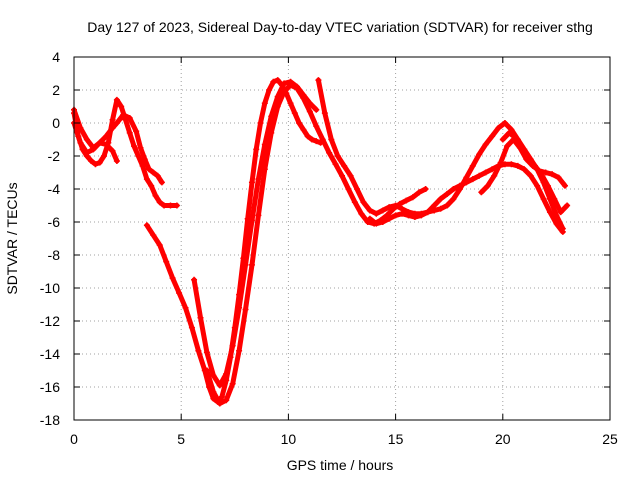  I want to click on x-tick-label: 5, so click(181, 439).